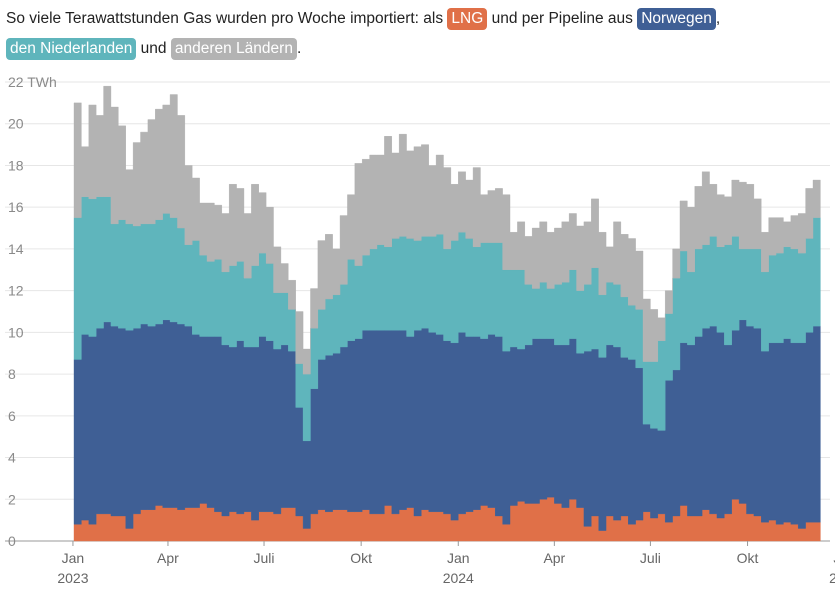 This screenshot has height=591, width=835. Describe the element at coordinates (676, 19) in the screenshot. I see `legend-norway-badge: Norwegen` at that location.